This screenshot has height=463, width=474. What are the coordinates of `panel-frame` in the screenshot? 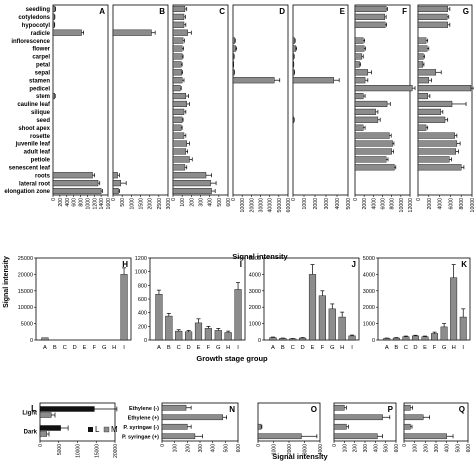 It's located at (445, 100).